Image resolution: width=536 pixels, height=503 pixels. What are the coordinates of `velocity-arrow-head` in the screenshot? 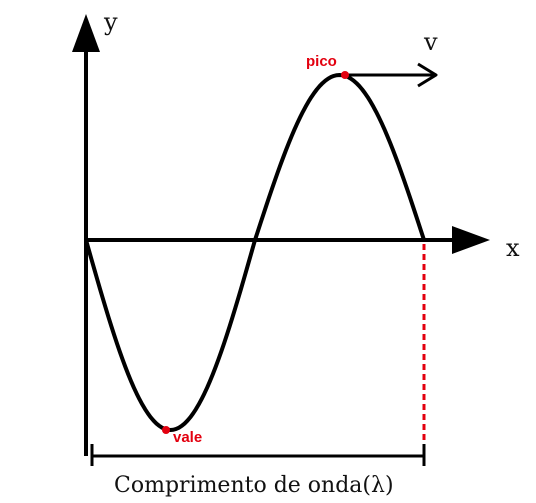 It's located at (427, 75).